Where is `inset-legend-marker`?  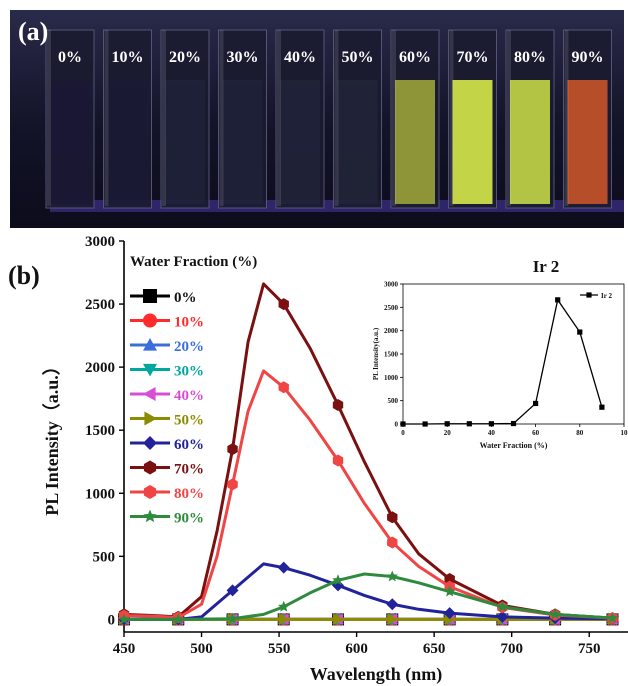 inset-legend-marker is located at coordinates (588, 294).